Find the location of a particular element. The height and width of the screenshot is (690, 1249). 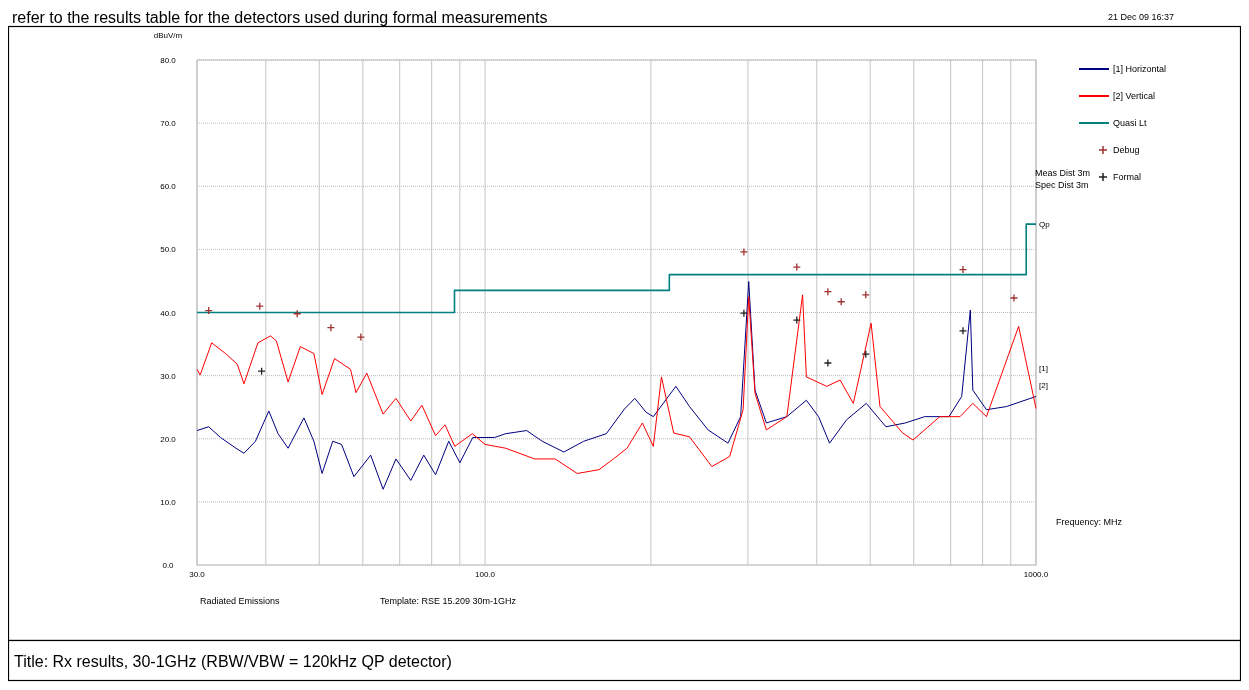

text: Qp is located at coordinates (1045, 225).